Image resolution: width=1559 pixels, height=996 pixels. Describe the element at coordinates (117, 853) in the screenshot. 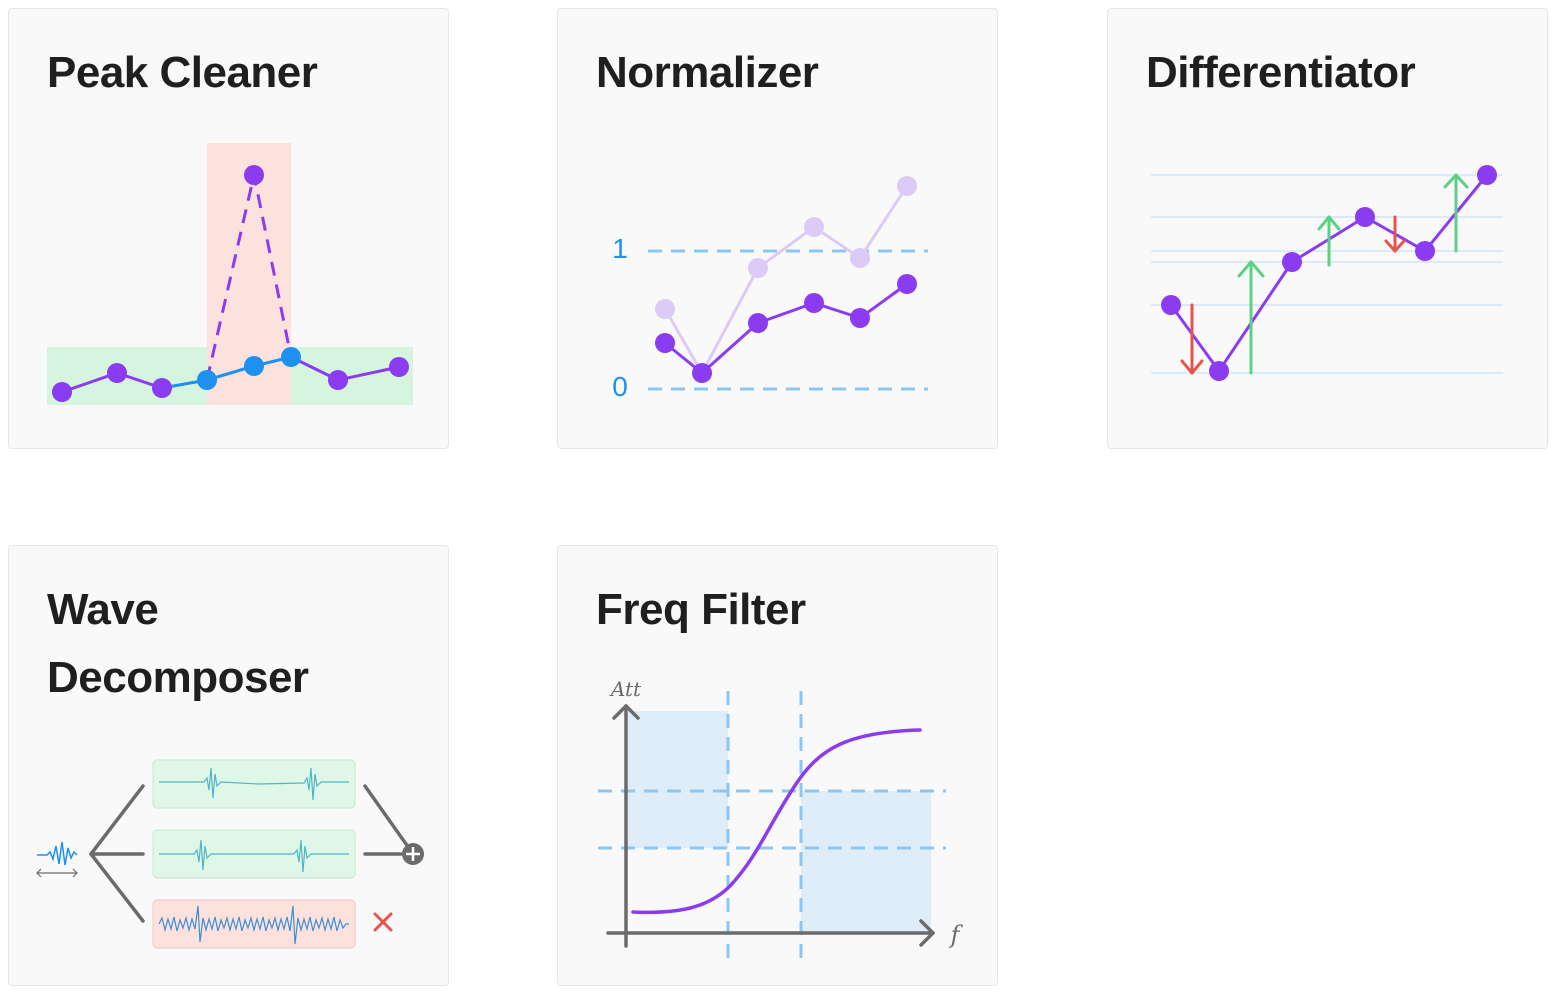

I see `split-branches` at that location.